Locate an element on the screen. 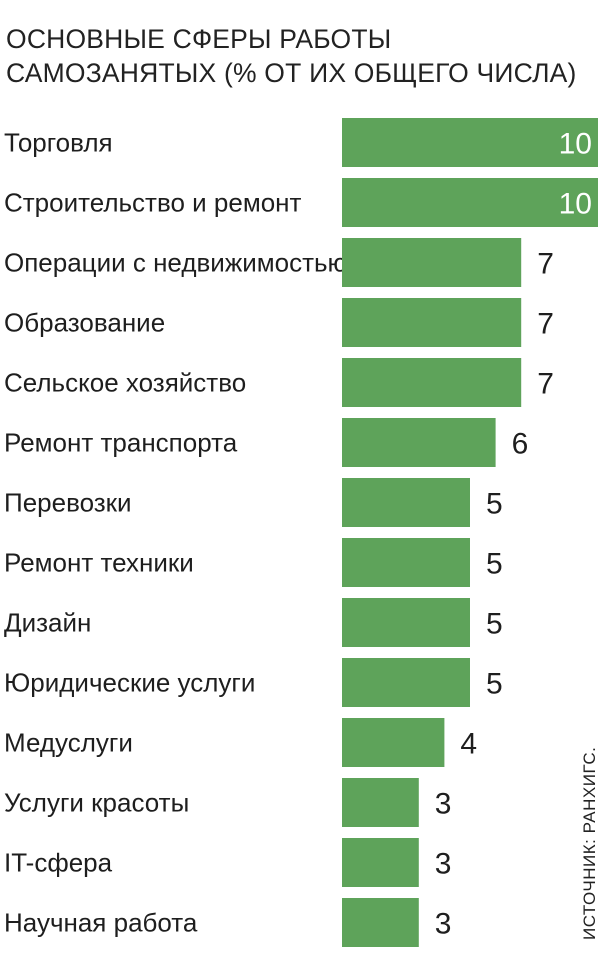 The width and height of the screenshot is (598, 960). category-label: Ремонт транспорта is located at coordinates (121, 443).